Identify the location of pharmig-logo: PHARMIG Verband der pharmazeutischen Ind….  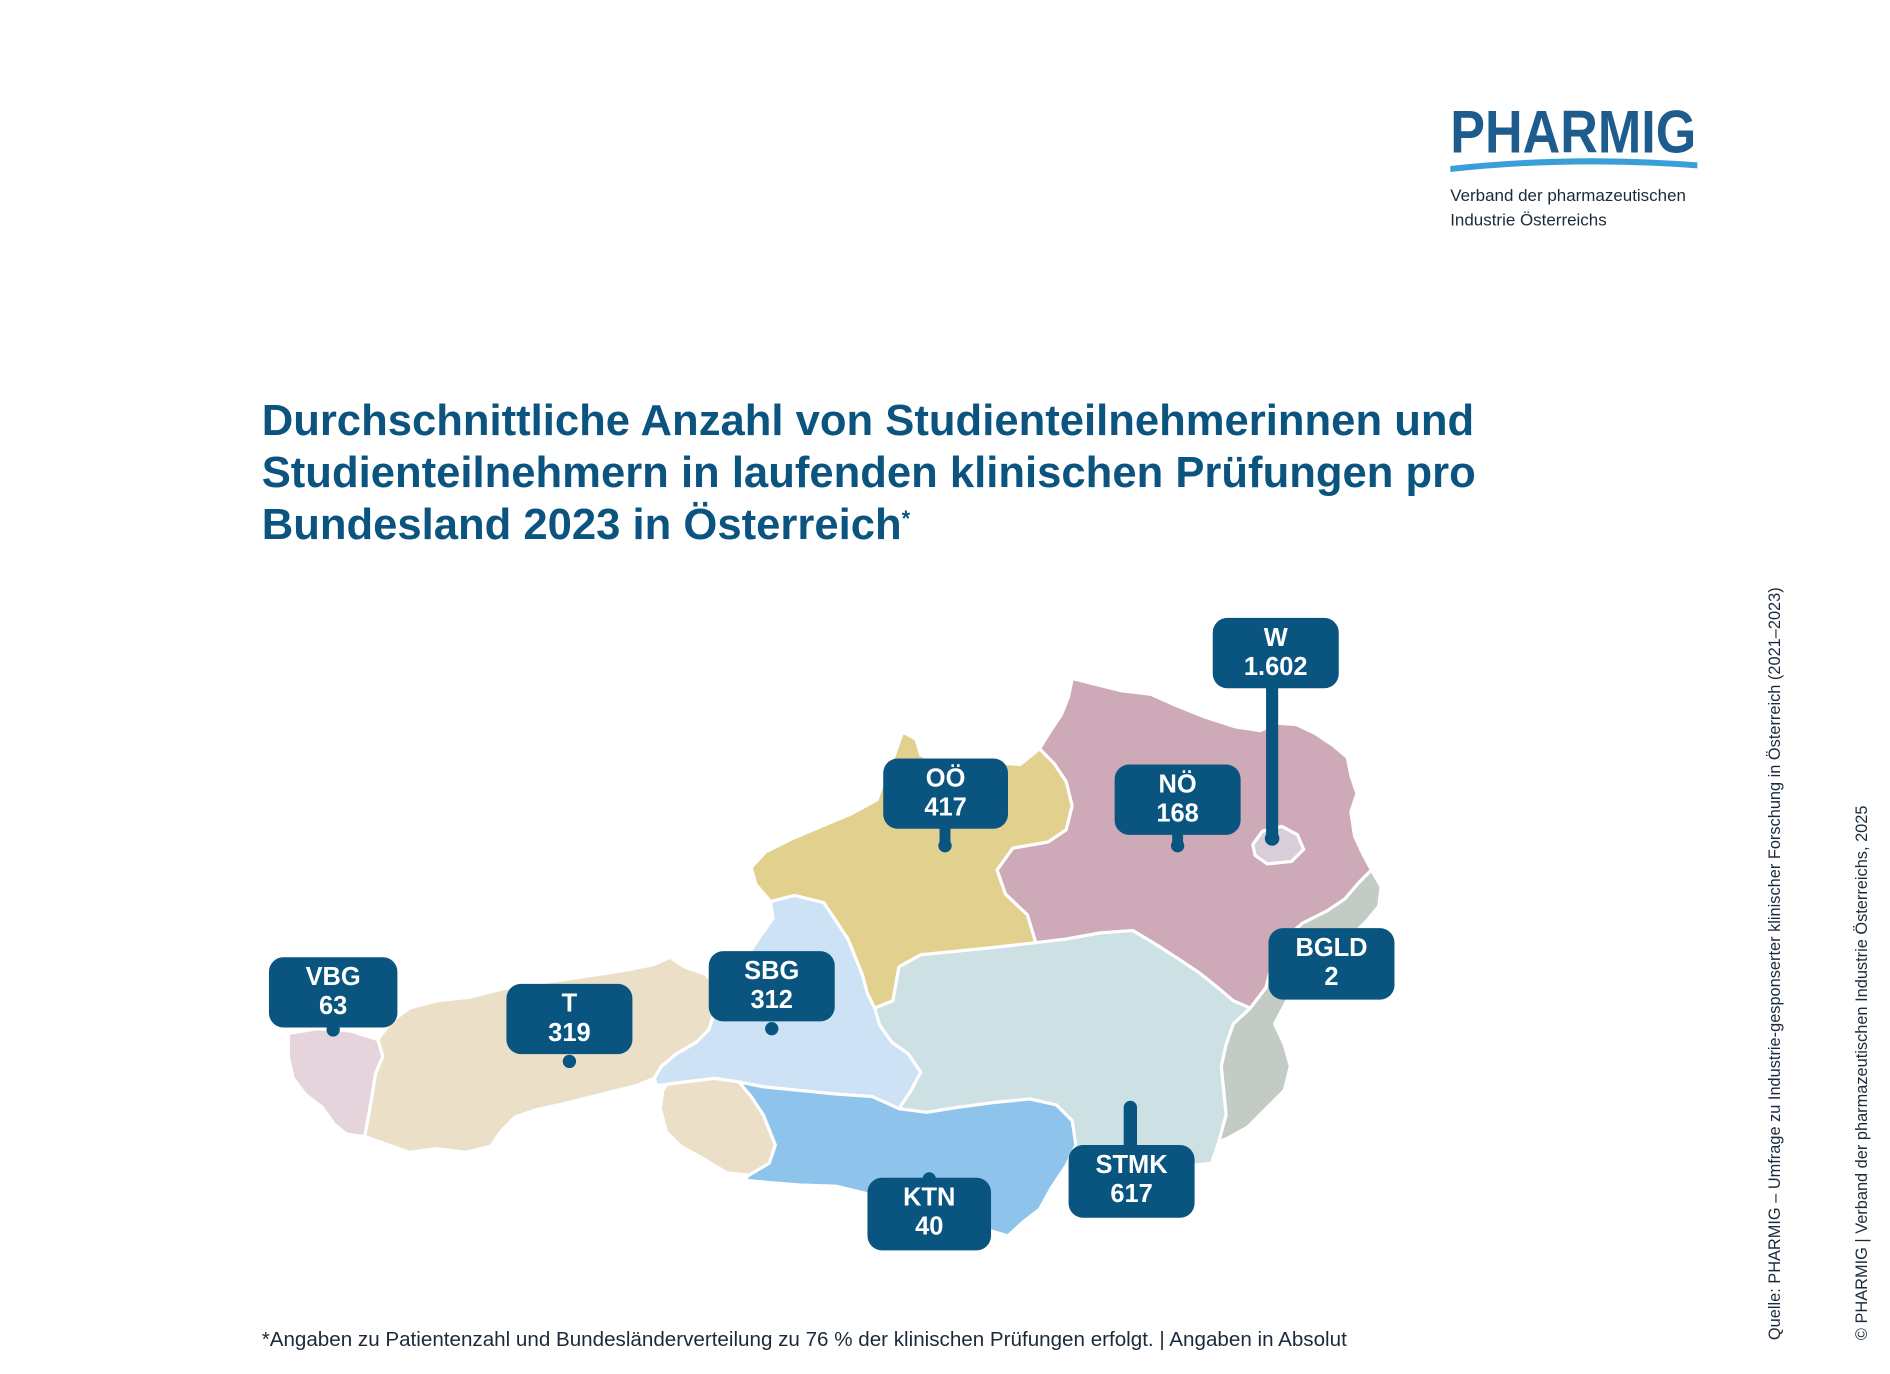
(1577, 168).